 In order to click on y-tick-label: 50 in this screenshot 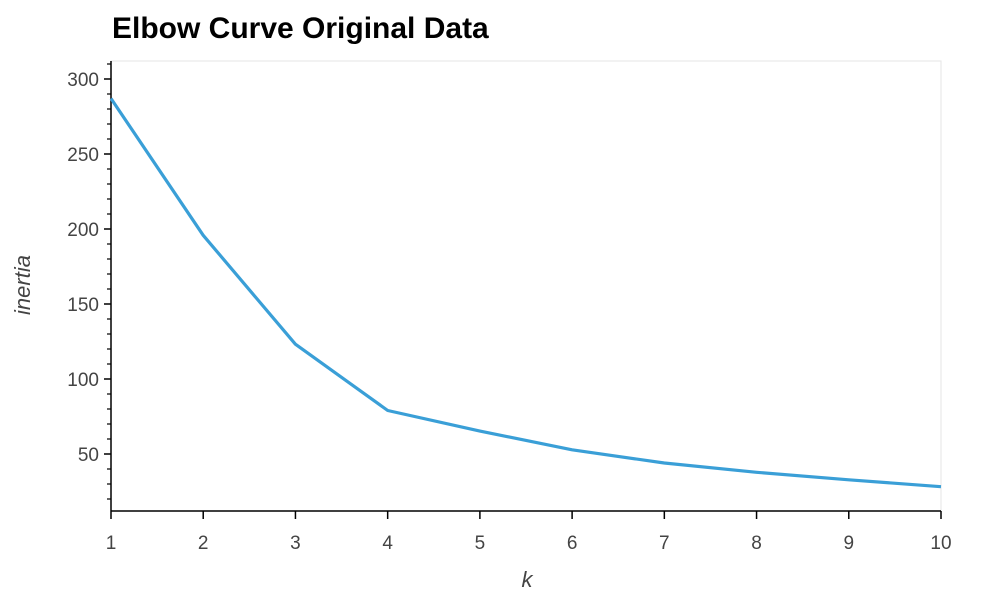, I will do `click(88, 455)`.